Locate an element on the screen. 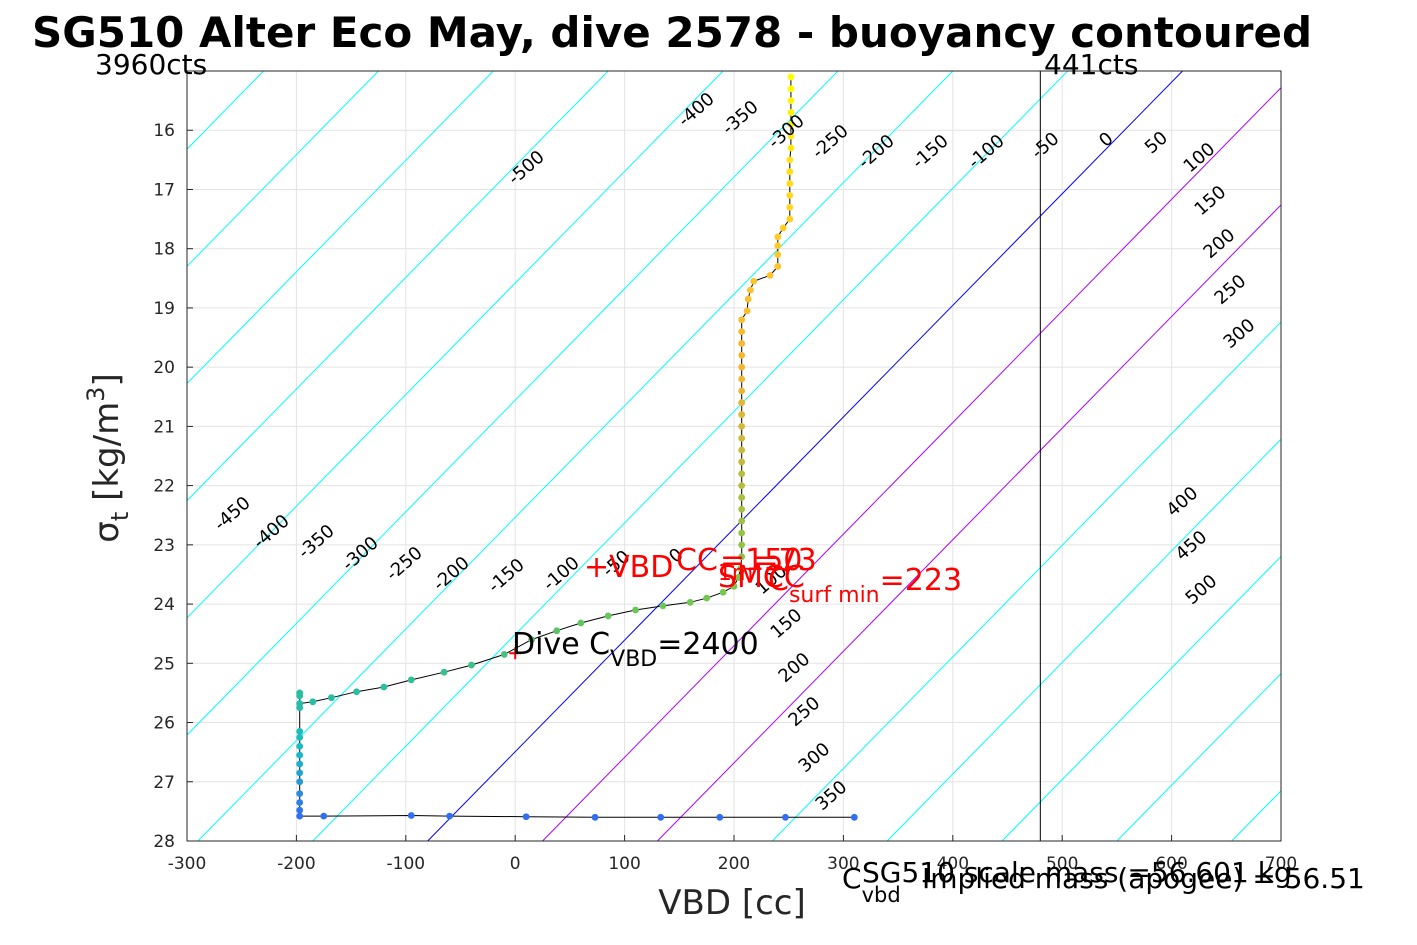 The height and width of the screenshot is (945, 1417). x-tick-label: -100 is located at coordinates (406, 864).